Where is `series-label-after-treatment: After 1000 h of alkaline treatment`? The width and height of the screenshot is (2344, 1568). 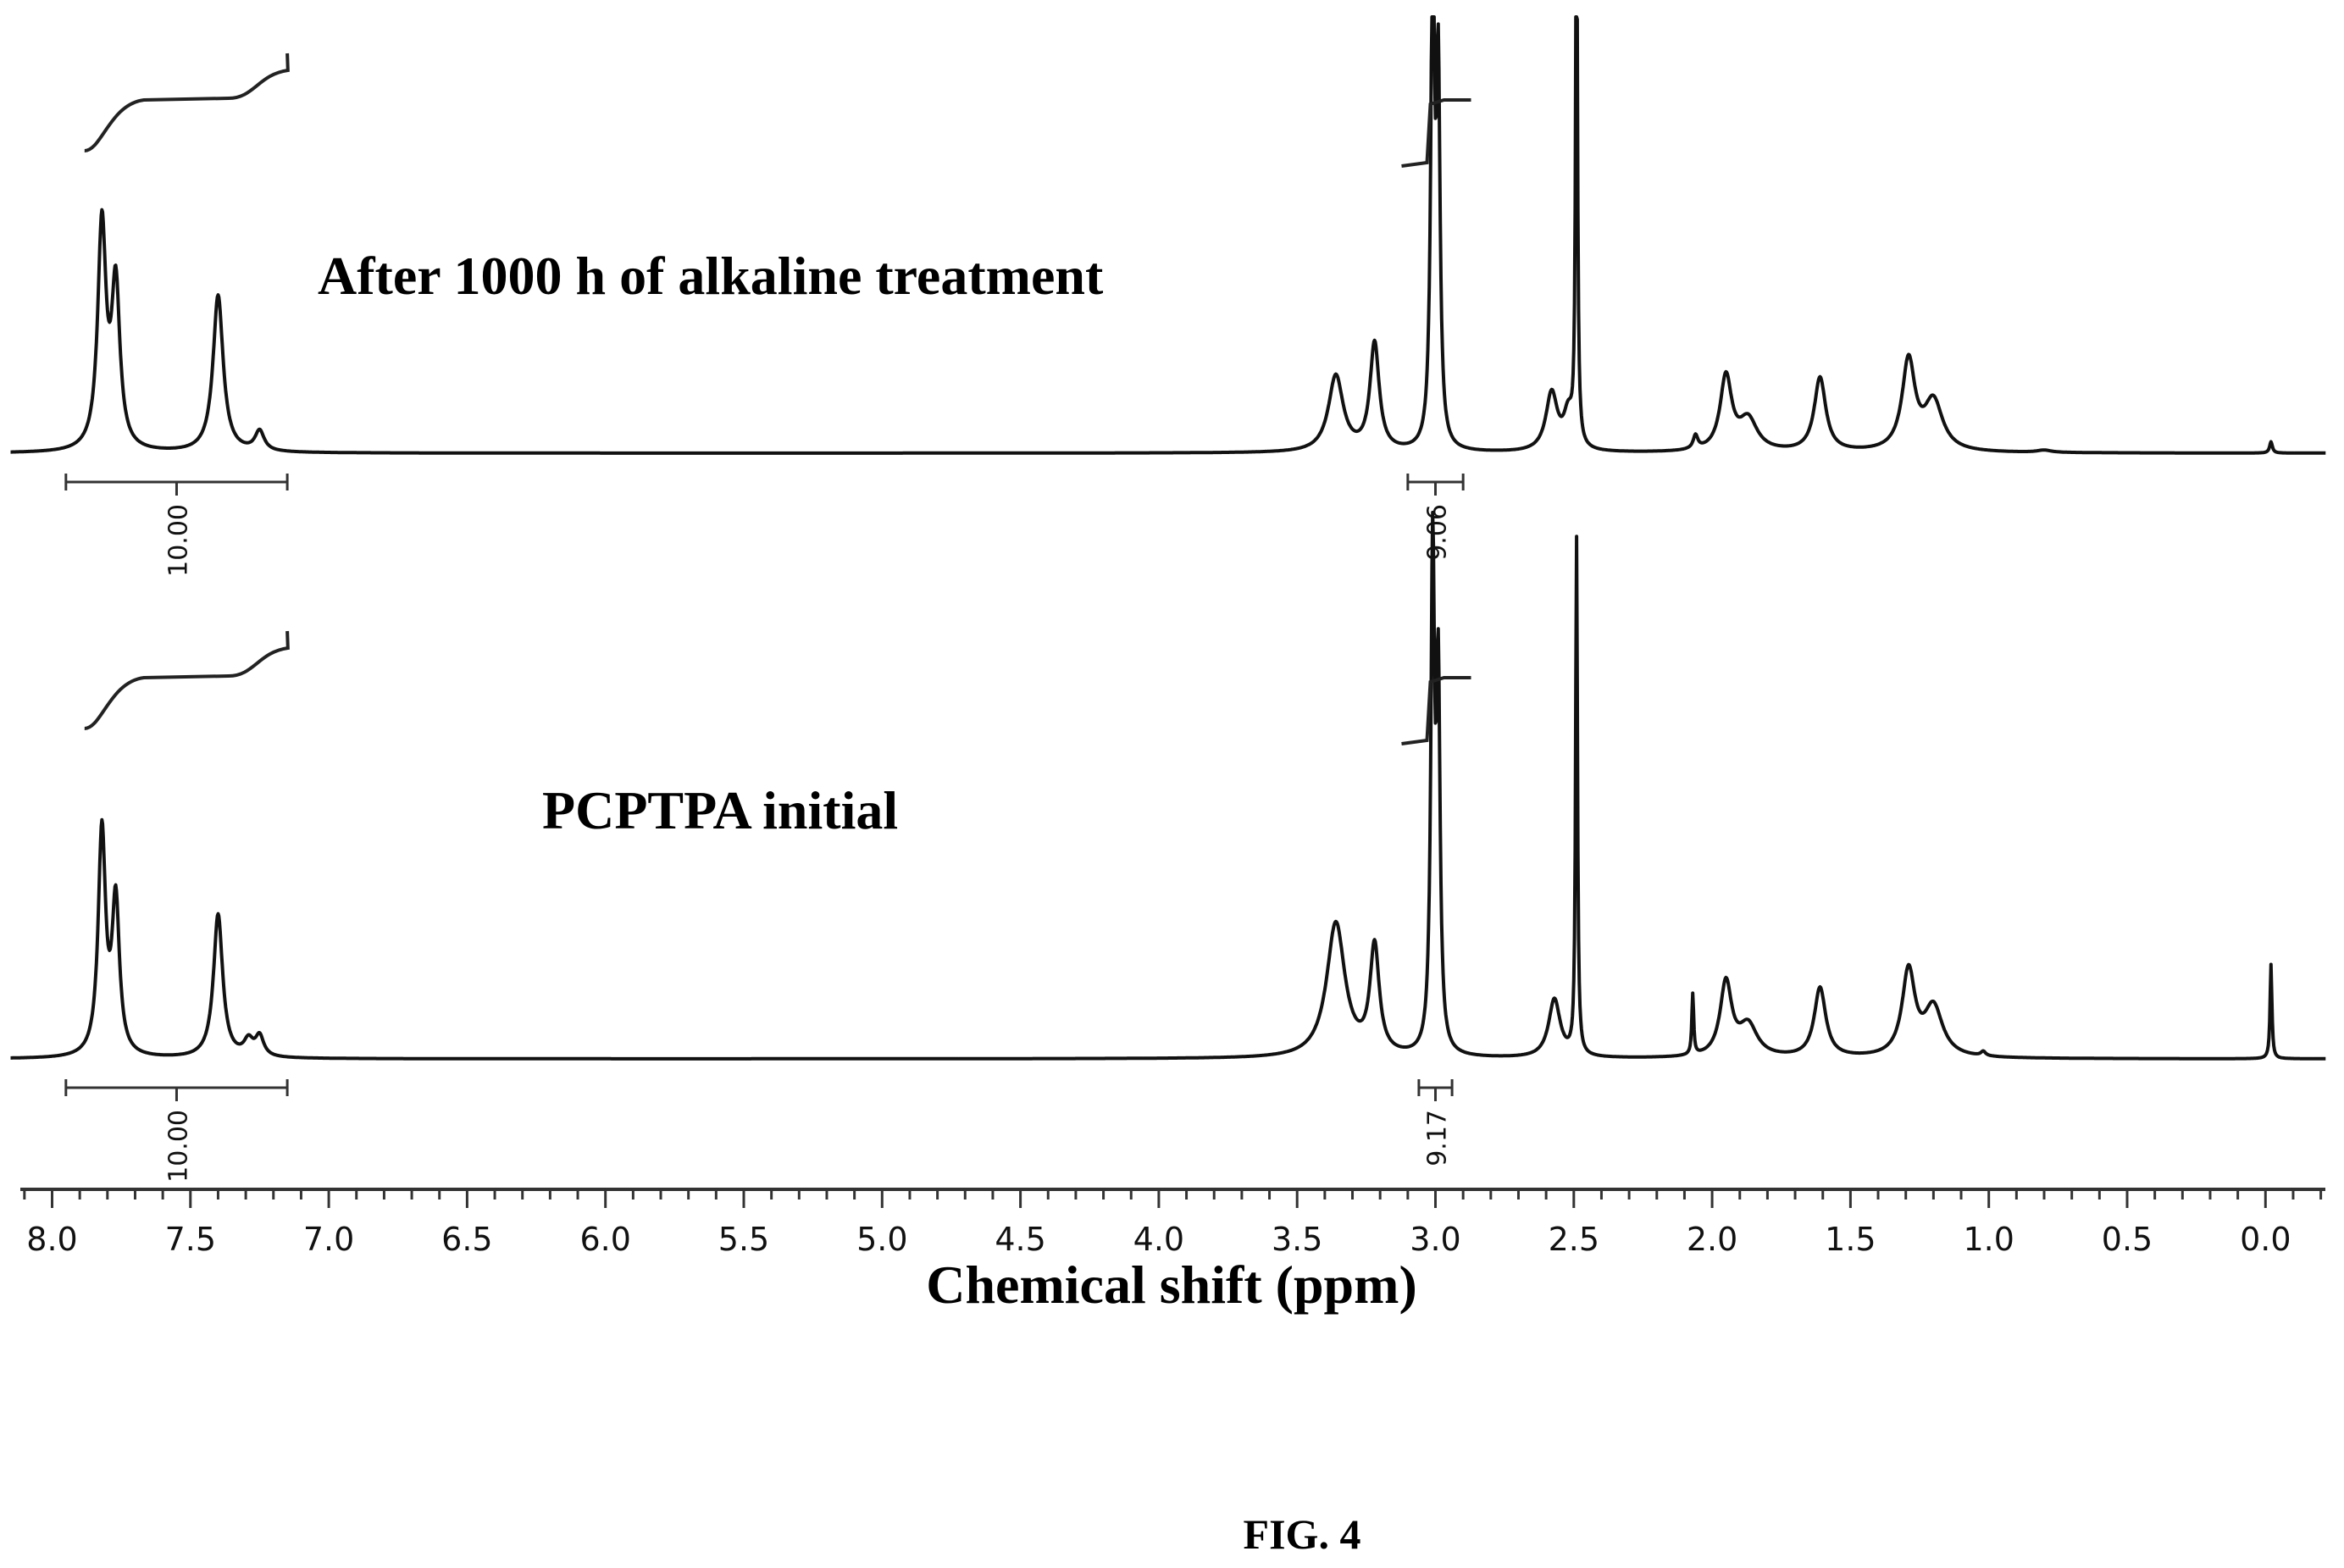 series-label-after-treatment: After 1000 h of alkaline treatment is located at coordinates (711, 276).